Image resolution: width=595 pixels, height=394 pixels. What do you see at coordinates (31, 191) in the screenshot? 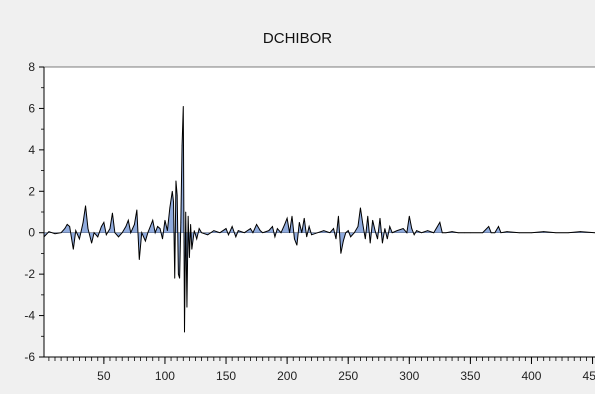
I see `y-tick-label: 2` at bounding box center [31, 191].